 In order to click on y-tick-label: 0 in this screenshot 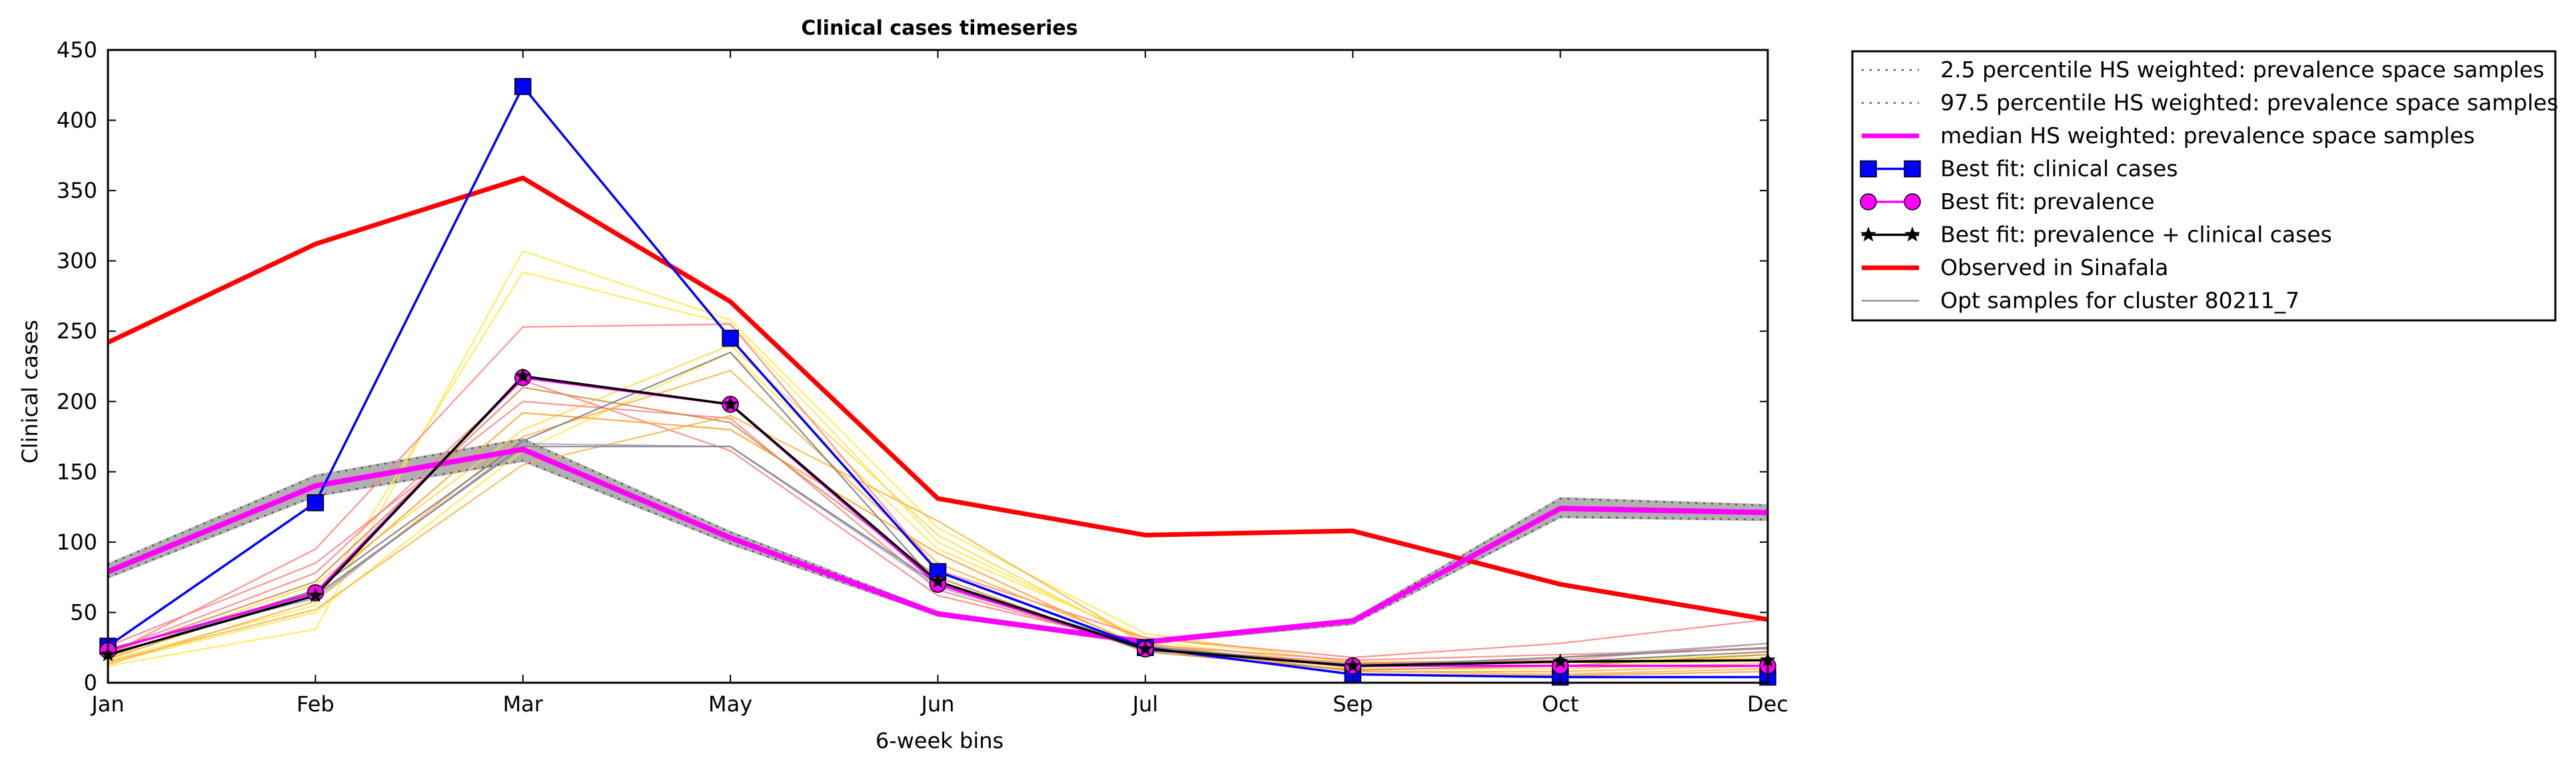, I will do `click(91, 682)`.